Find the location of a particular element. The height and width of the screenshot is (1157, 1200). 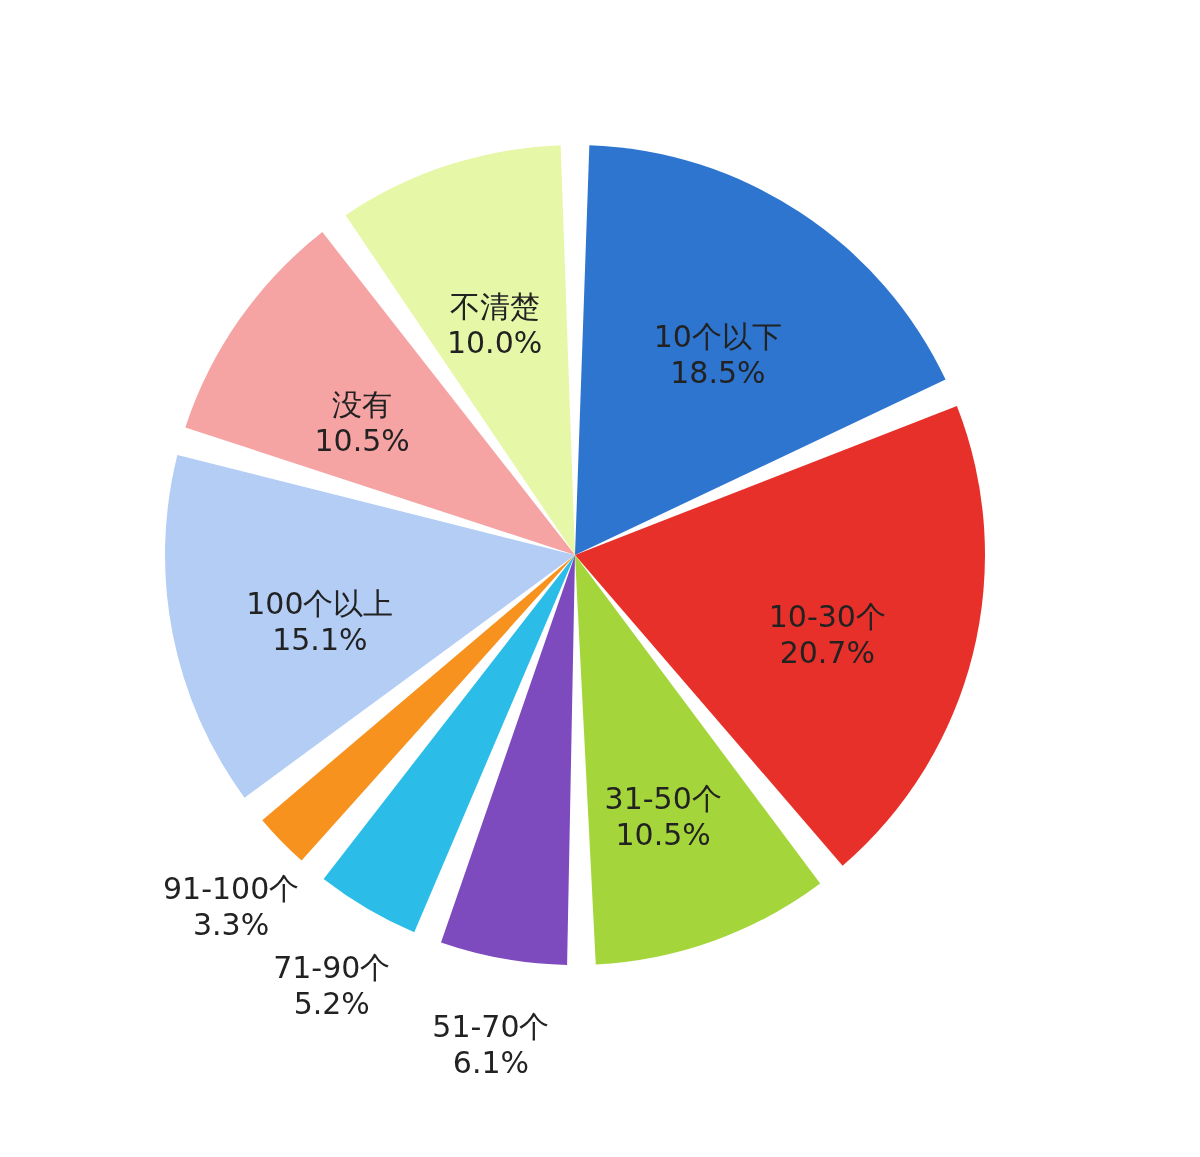

data-label: 18.5% is located at coordinates (718, 372).